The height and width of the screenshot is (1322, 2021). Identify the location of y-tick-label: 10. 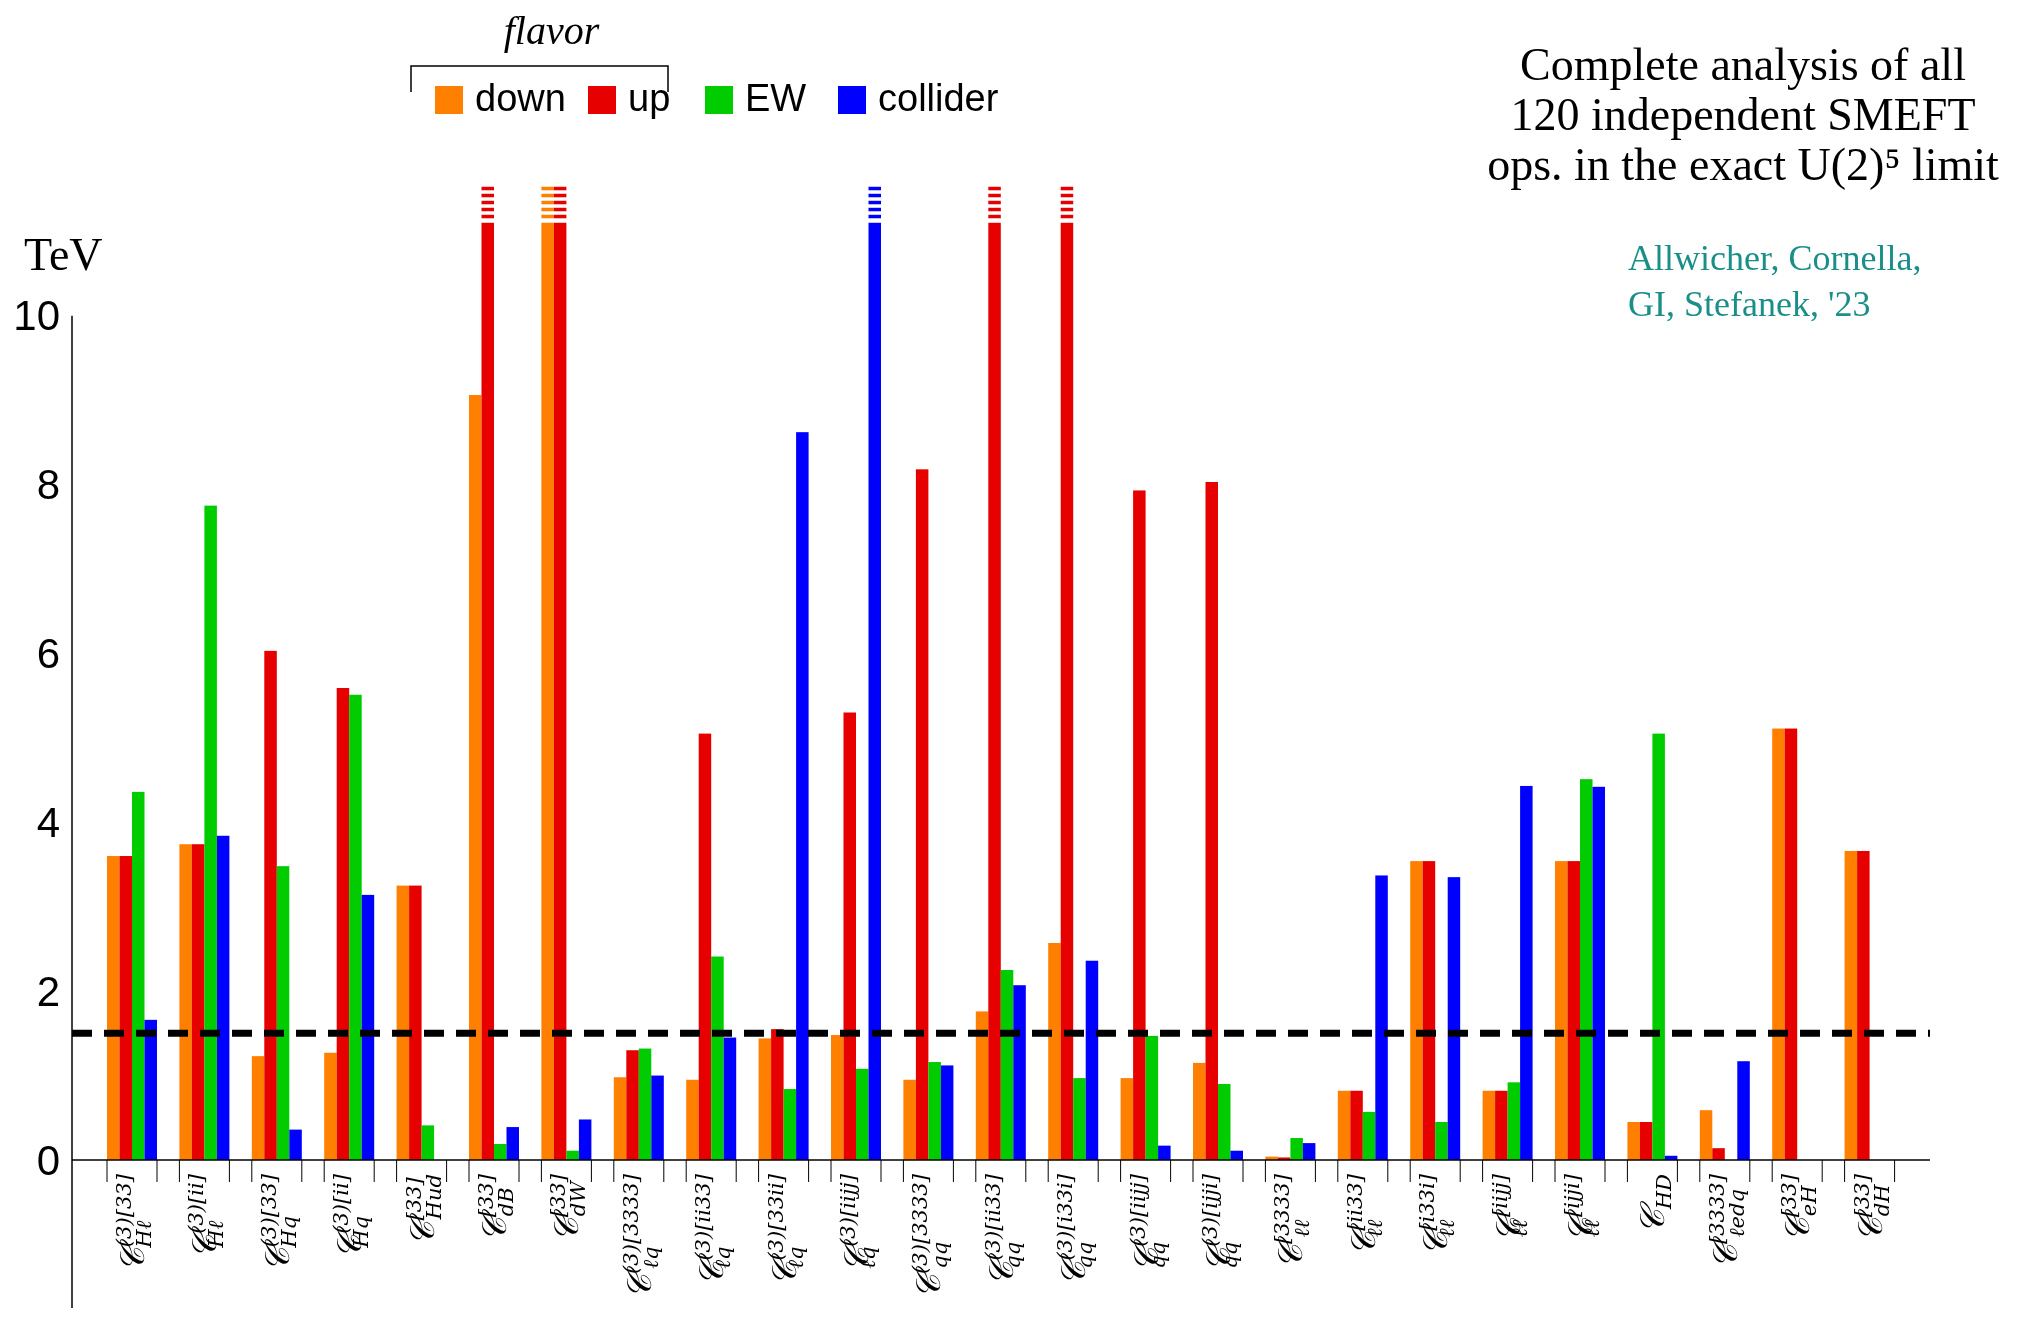
(36, 316).